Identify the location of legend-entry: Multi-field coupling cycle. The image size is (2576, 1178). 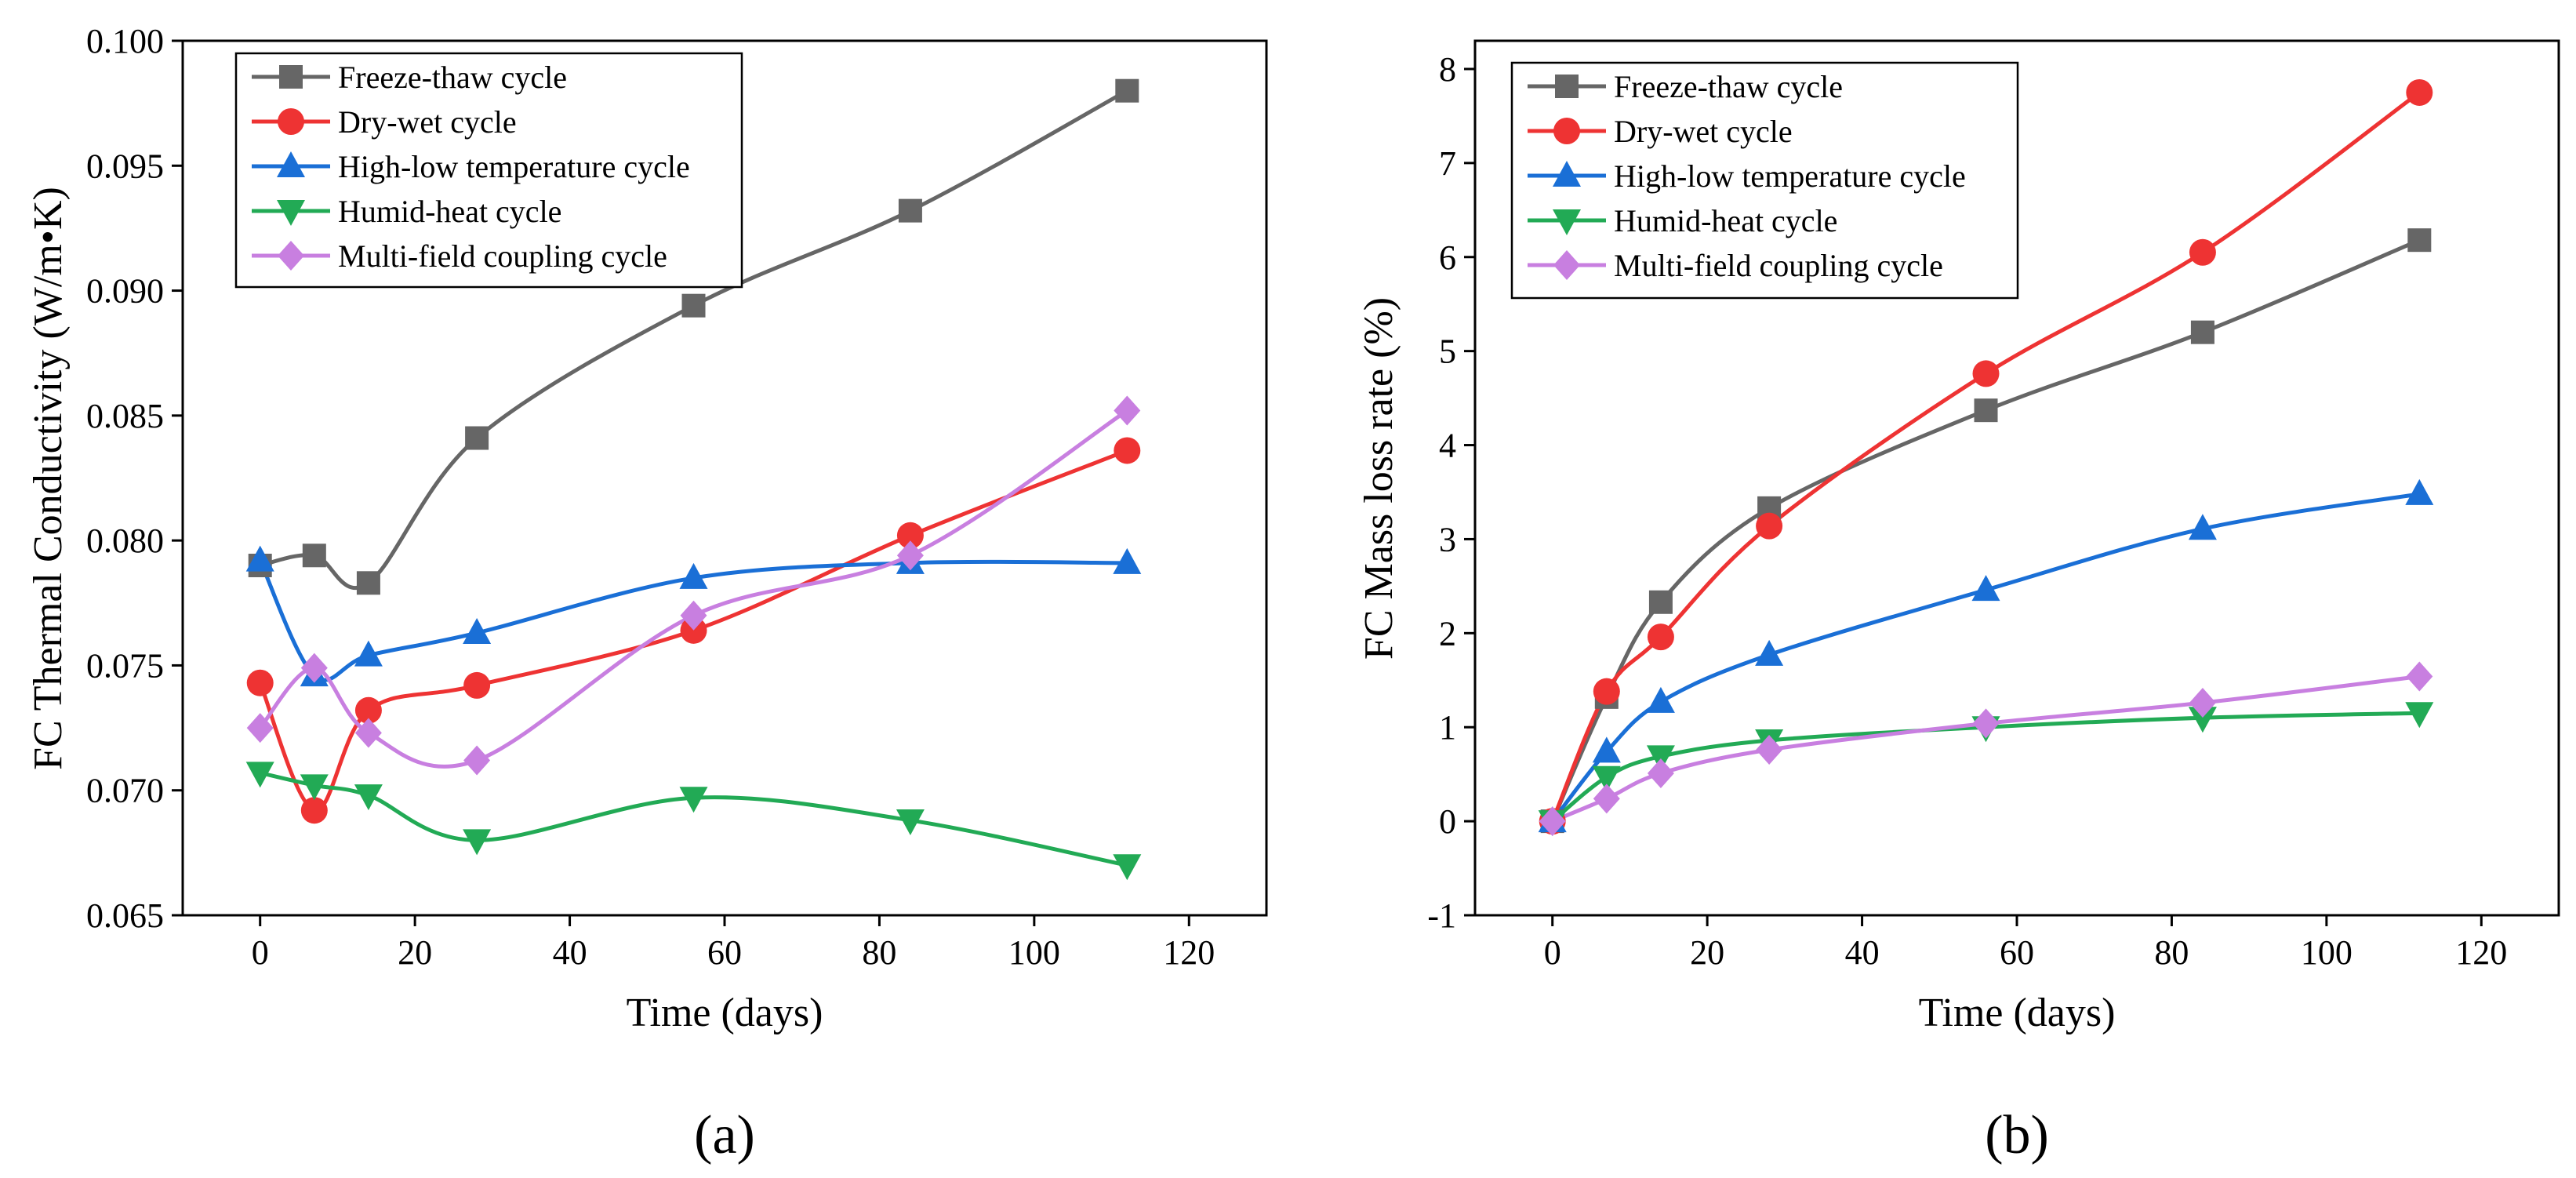
(1735, 265).